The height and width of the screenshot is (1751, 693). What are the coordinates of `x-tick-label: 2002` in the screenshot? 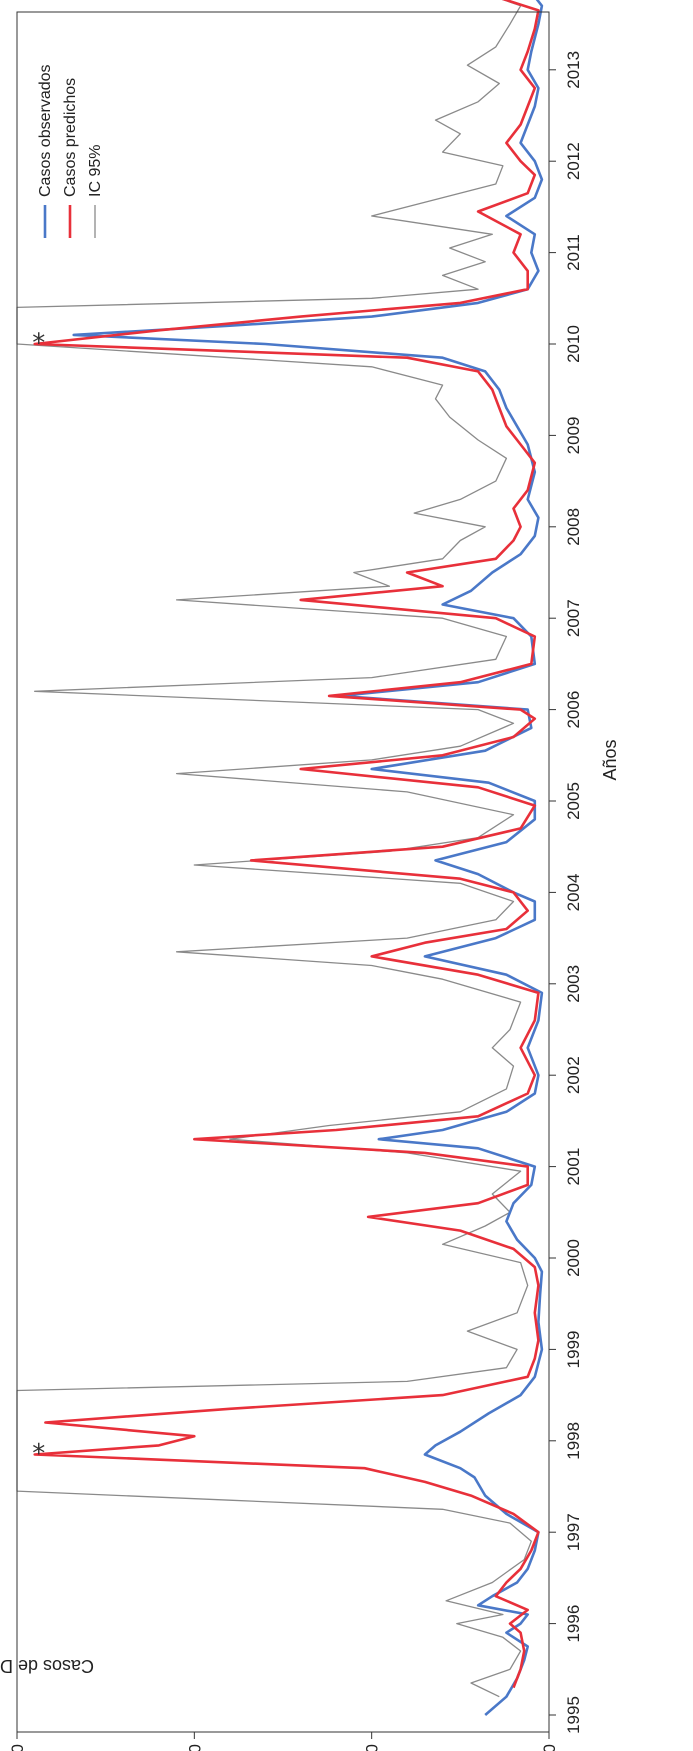 It's located at (573, 1075).